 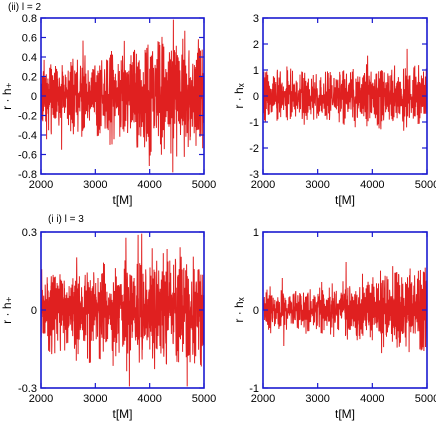 I want to click on y-tick-label: -0.4, so click(x=27, y=136).